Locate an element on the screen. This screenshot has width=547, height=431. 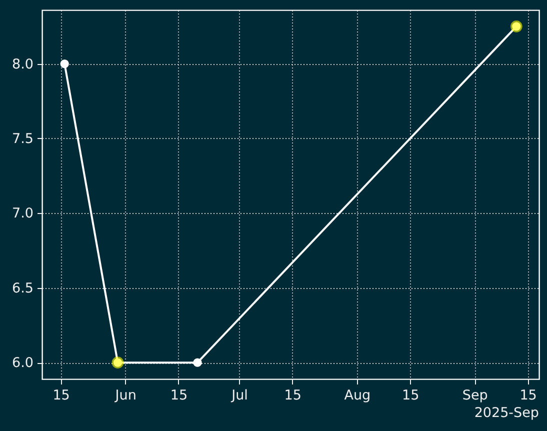
x-tick-label: Aug is located at coordinates (357, 396).